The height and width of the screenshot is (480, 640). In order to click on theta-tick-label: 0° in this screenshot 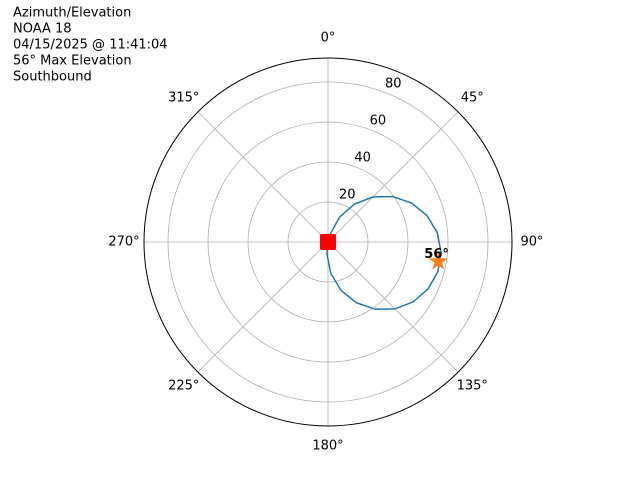, I will do `click(328, 38)`.